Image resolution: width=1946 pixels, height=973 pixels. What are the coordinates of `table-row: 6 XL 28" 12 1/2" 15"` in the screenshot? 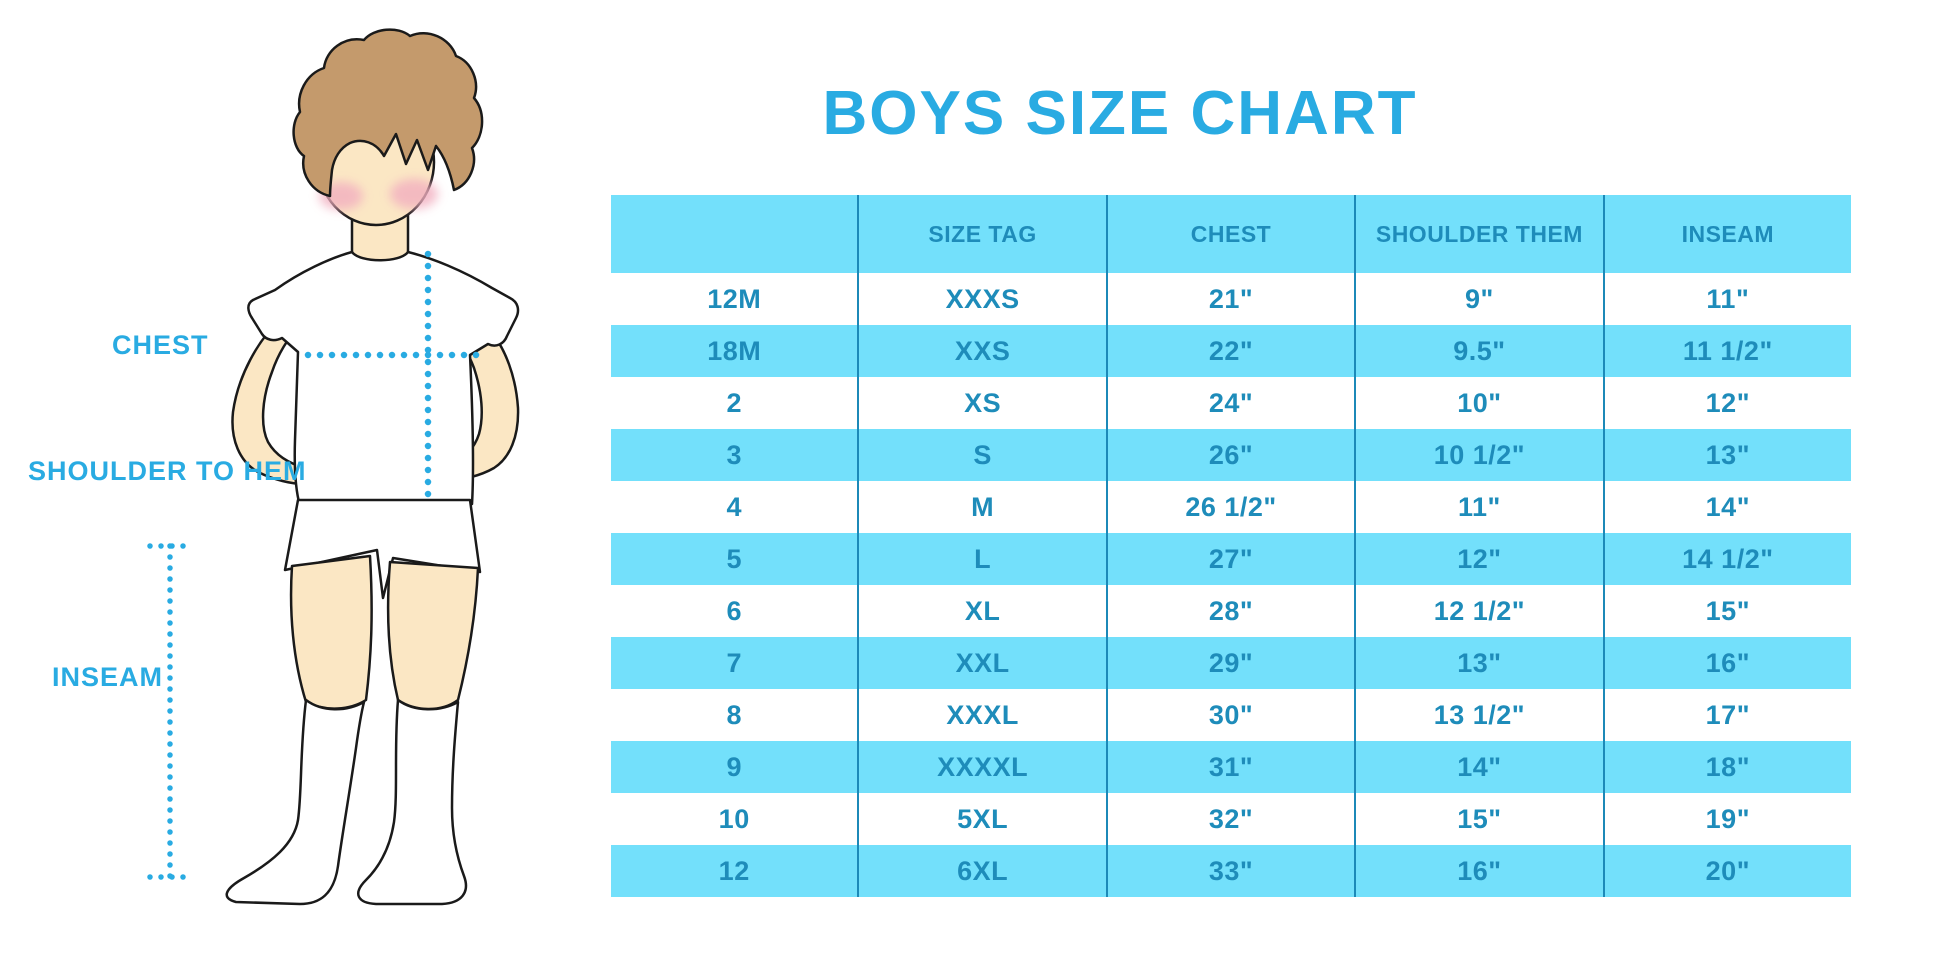 It's located at (1231, 611).